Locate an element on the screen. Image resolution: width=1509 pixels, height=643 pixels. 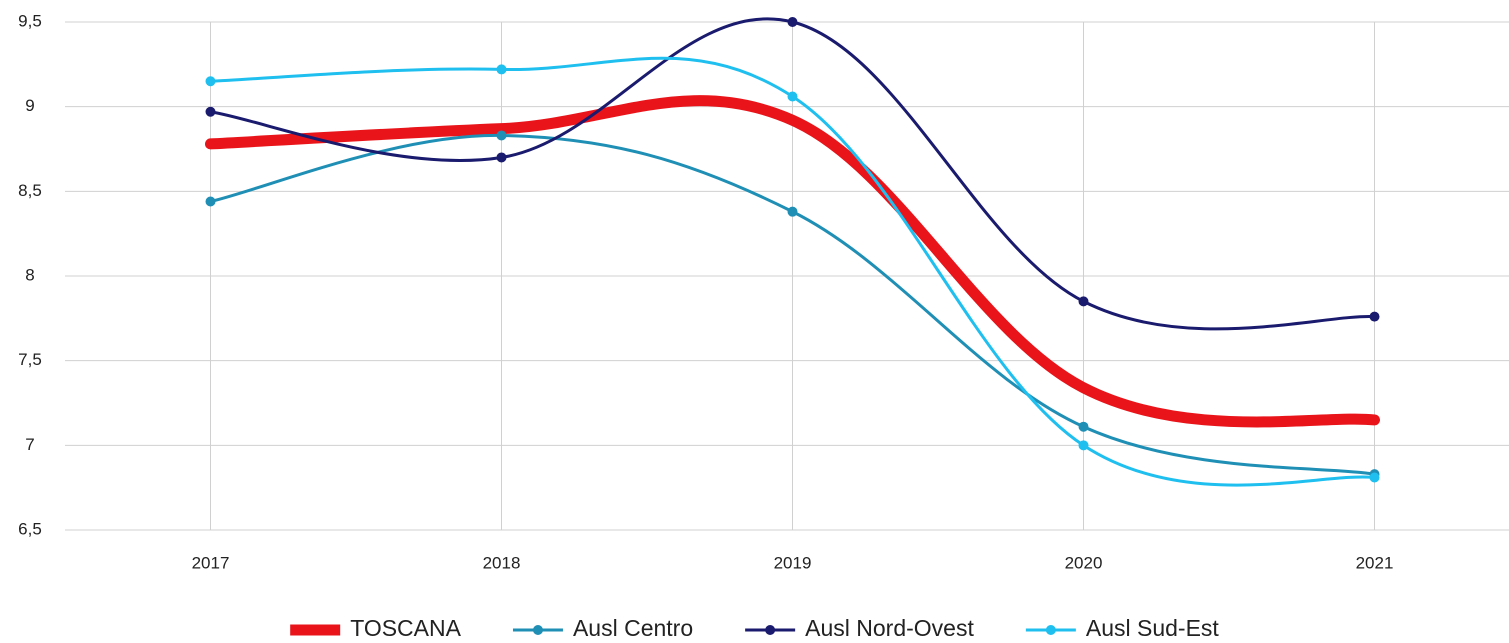
y-tick-label: 6,5 is located at coordinates (30, 528).